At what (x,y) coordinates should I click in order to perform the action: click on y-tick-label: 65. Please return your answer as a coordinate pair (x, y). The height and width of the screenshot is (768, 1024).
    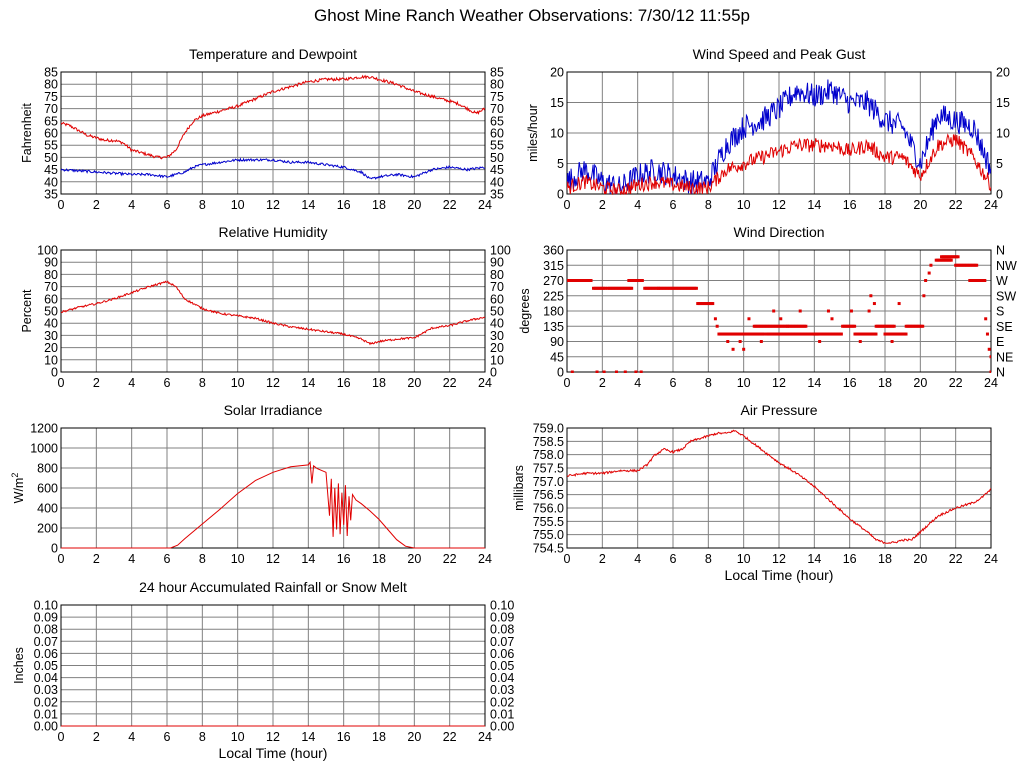
    Looking at the image, I should click on (51, 121).